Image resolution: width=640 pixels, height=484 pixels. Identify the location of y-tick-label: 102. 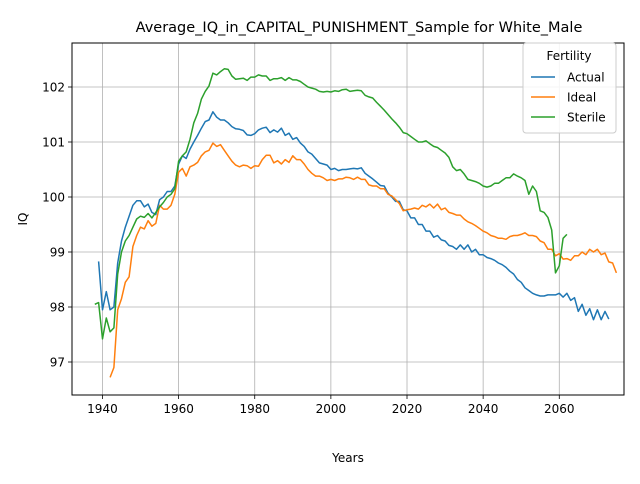
(53, 88).